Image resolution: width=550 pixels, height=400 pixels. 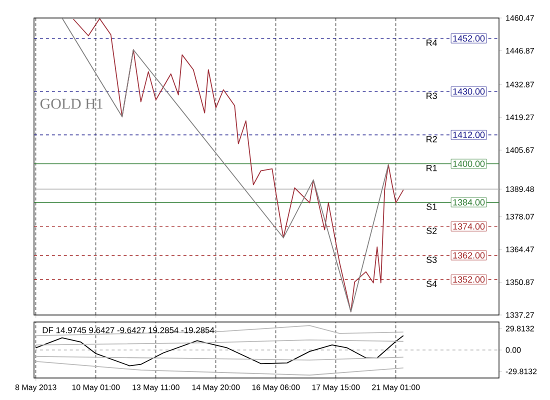 I want to click on ref-line-label: 1352.00, so click(x=469, y=279).